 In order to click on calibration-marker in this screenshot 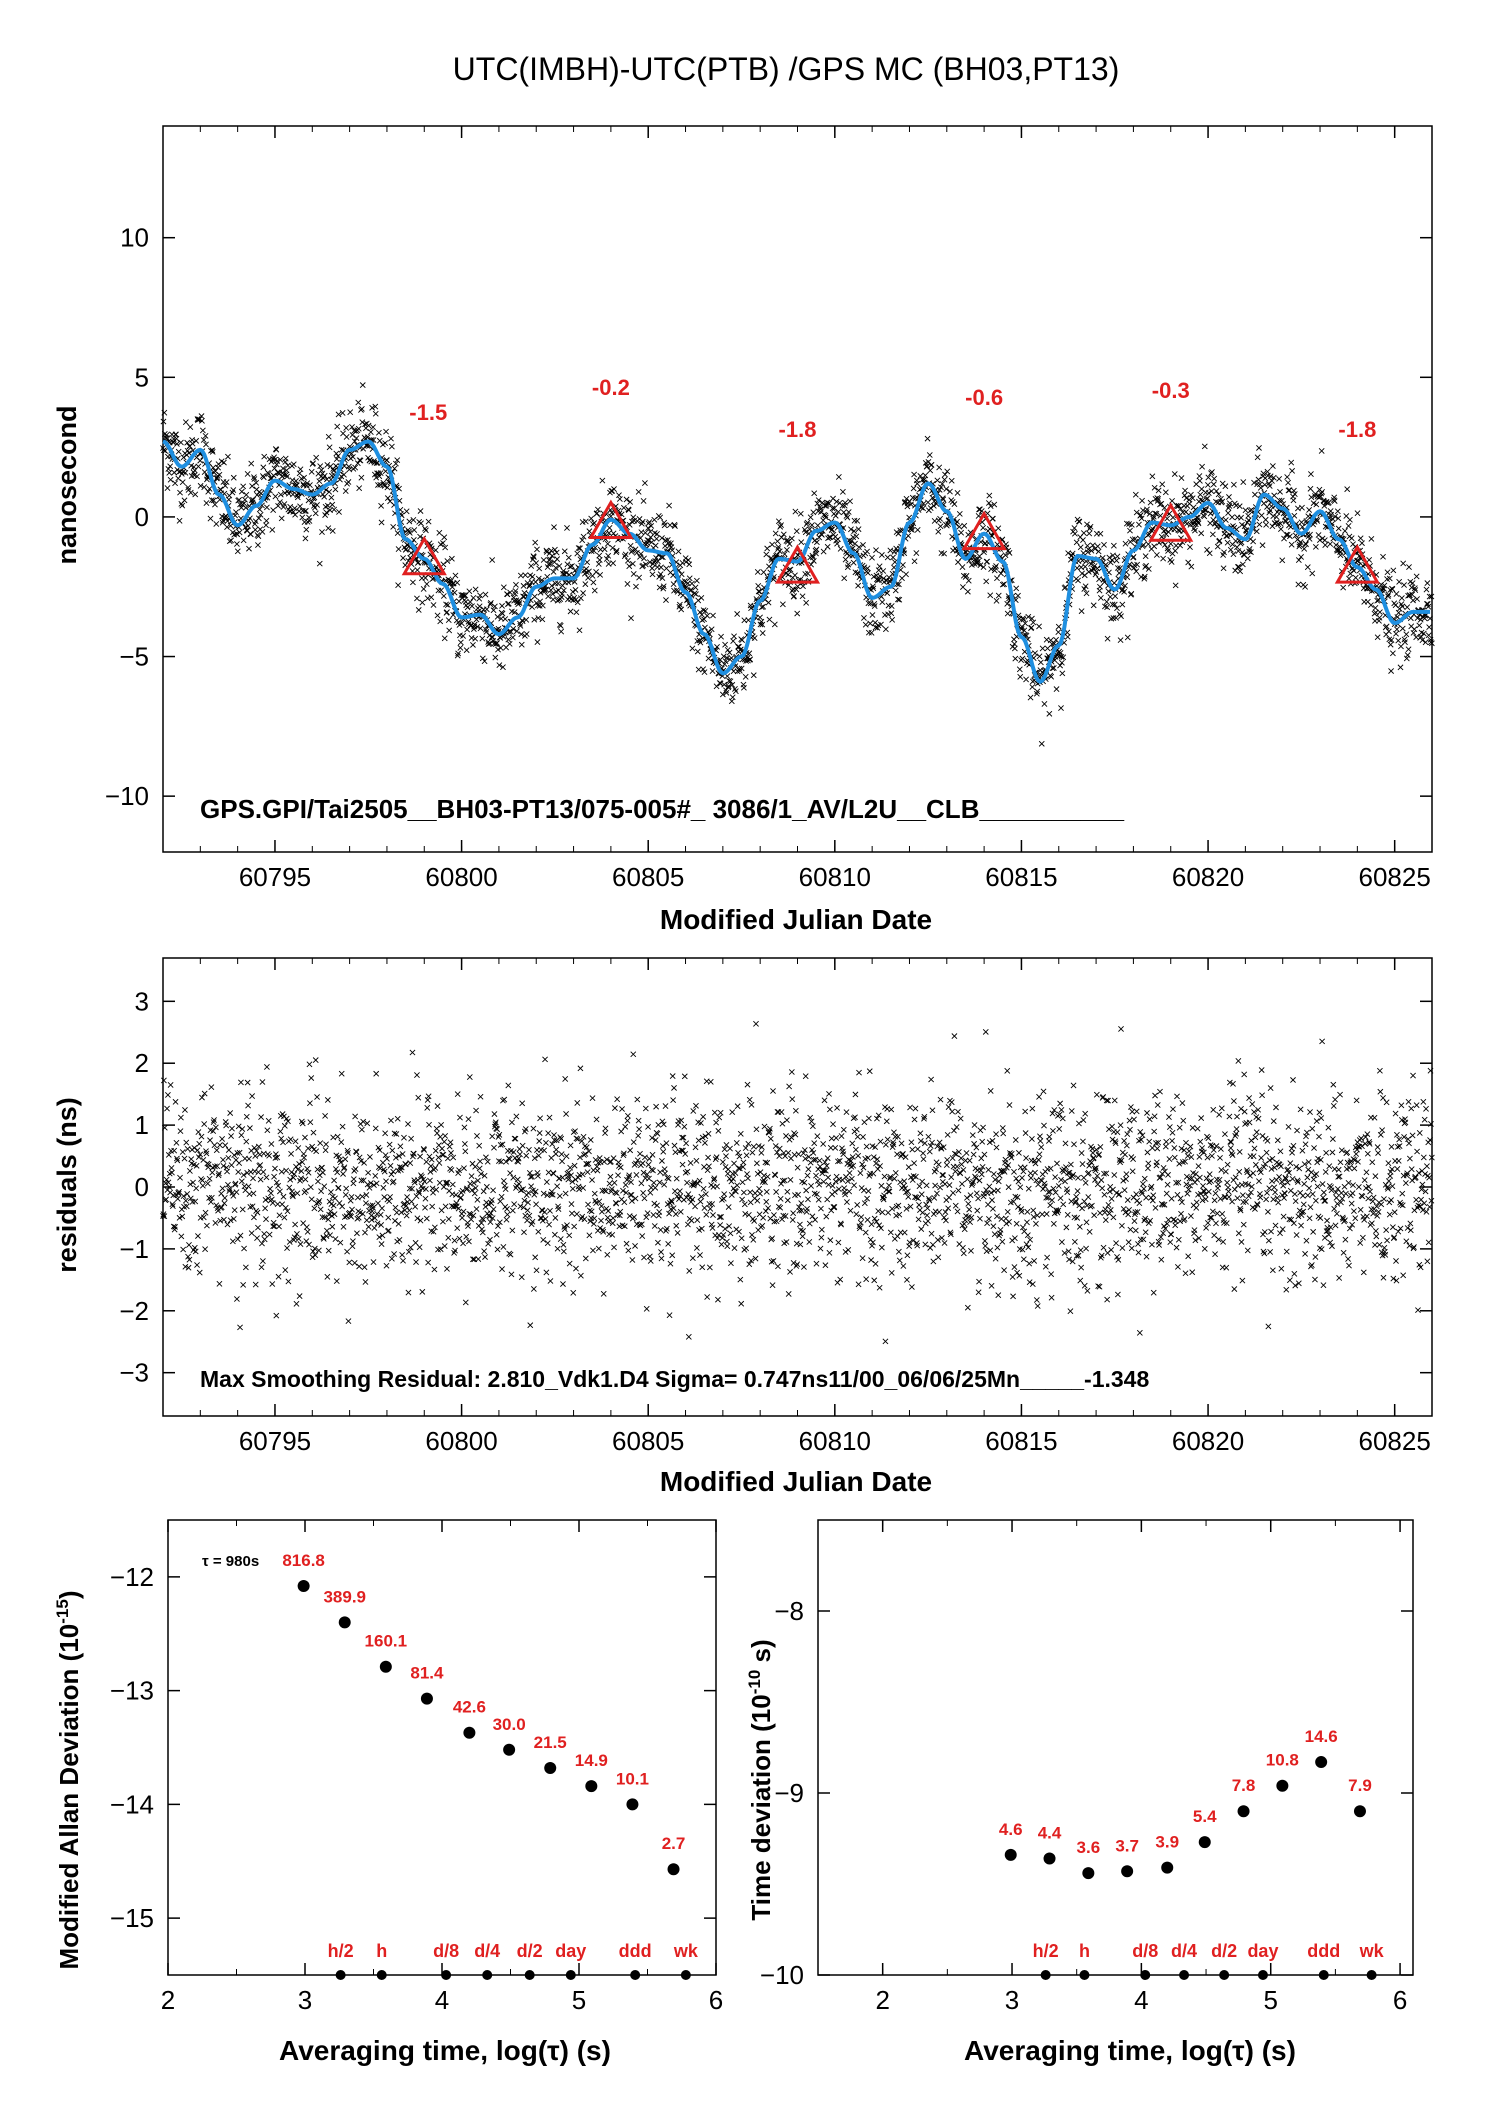, I will do `click(797, 564)`.